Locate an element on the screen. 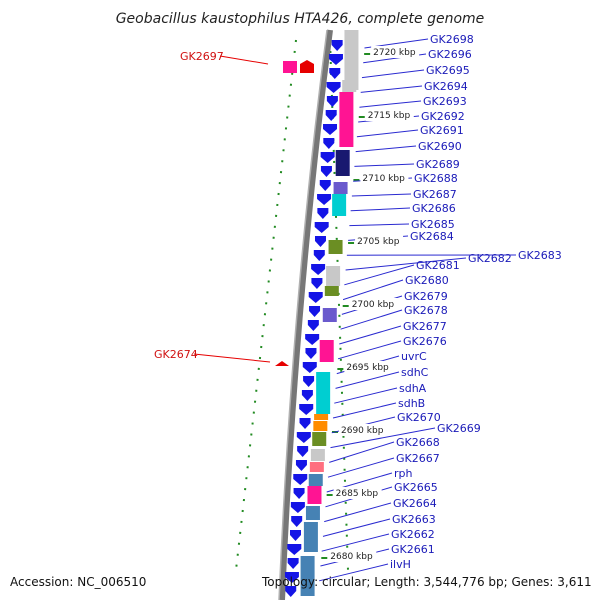 This screenshot has height=600, width=600. gene-label: uvrC is located at coordinates (414, 356).